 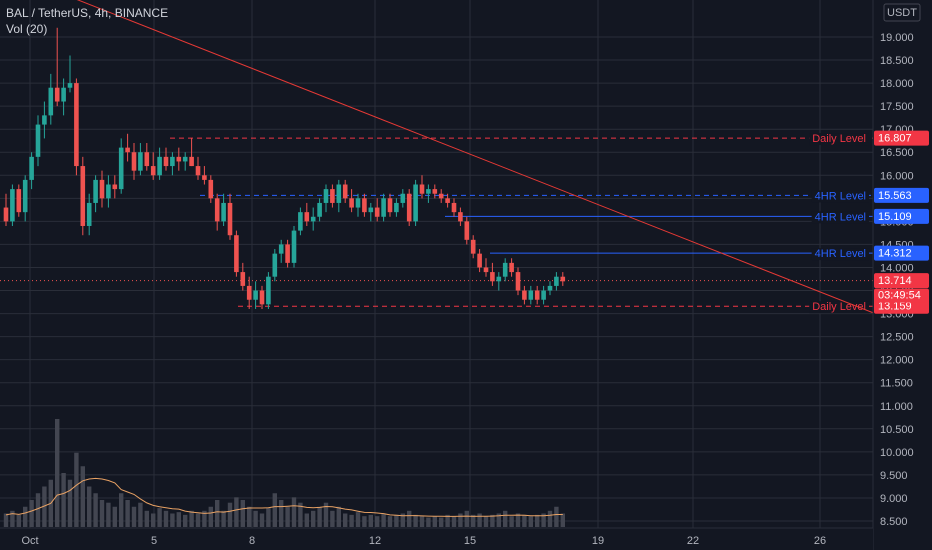 I want to click on currency-badge, so click(x=902, y=12).